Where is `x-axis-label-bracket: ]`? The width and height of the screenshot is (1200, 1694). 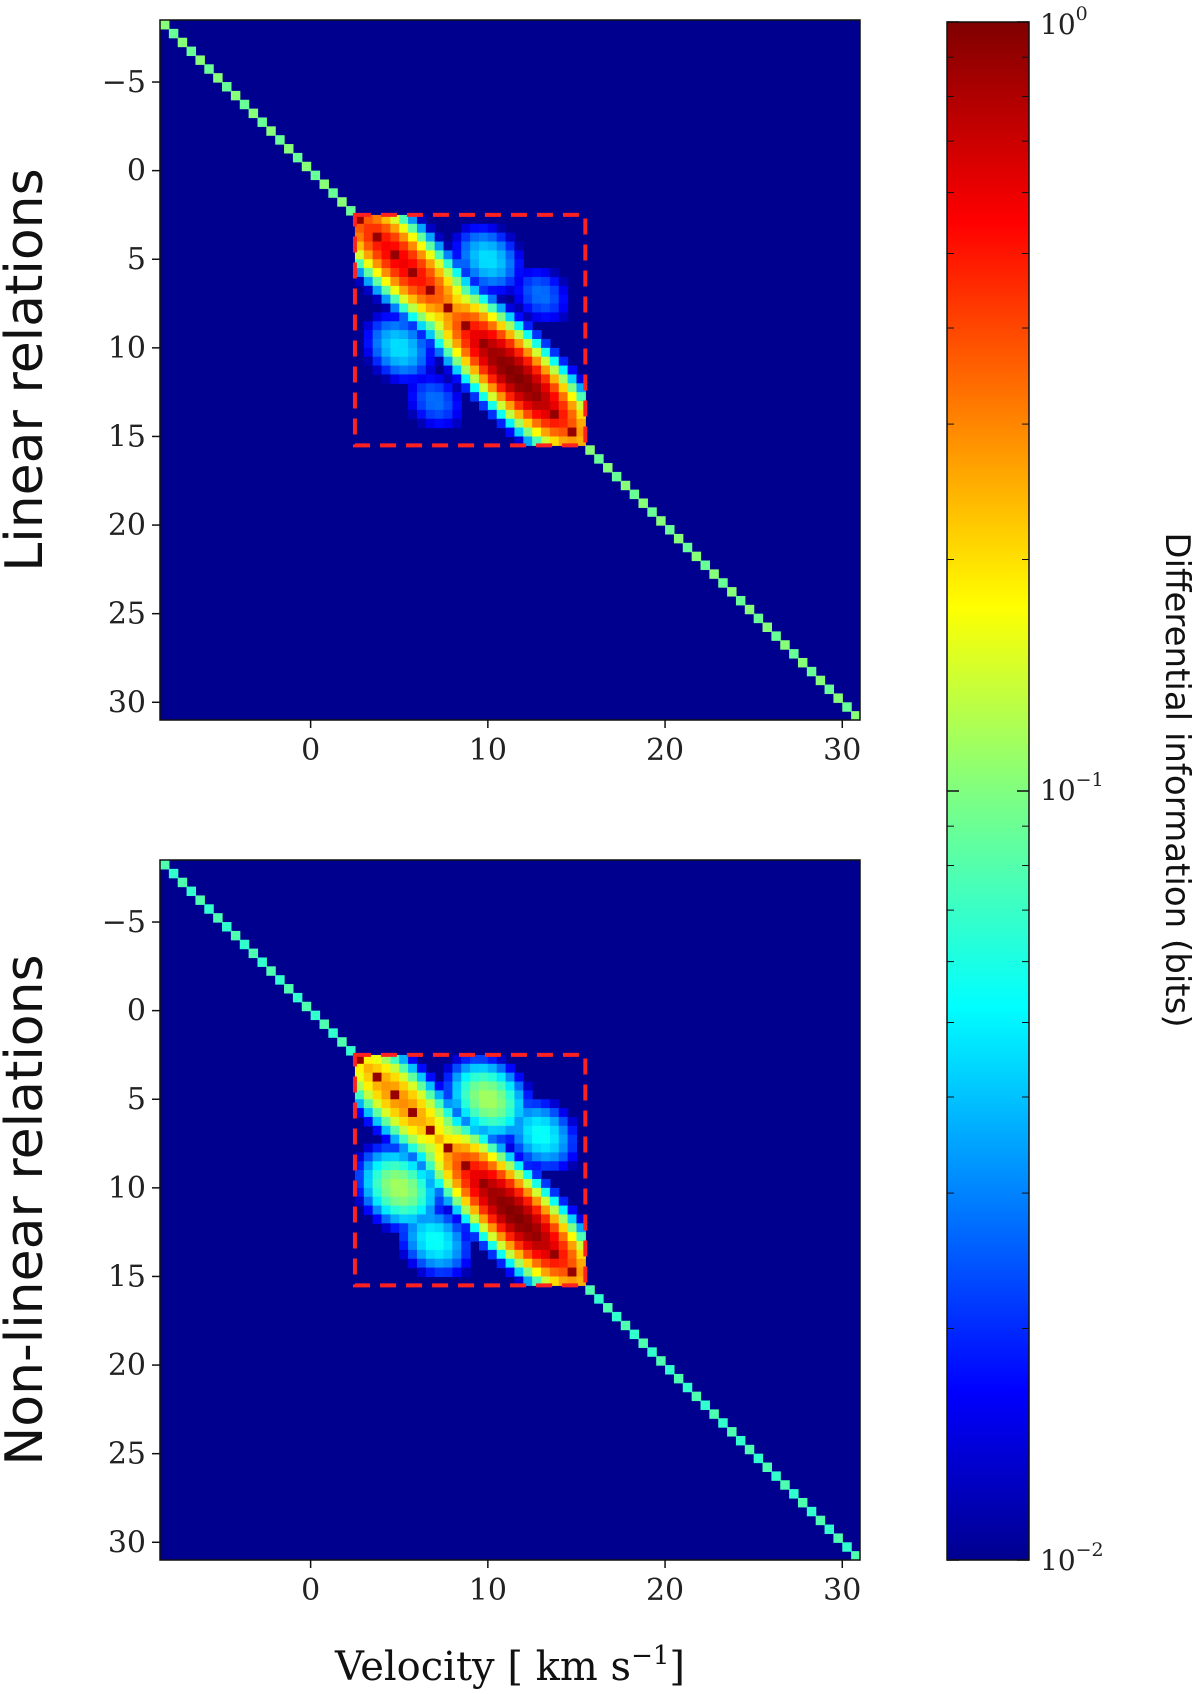
x-axis-label-bracket: ] is located at coordinates (677, 1667).